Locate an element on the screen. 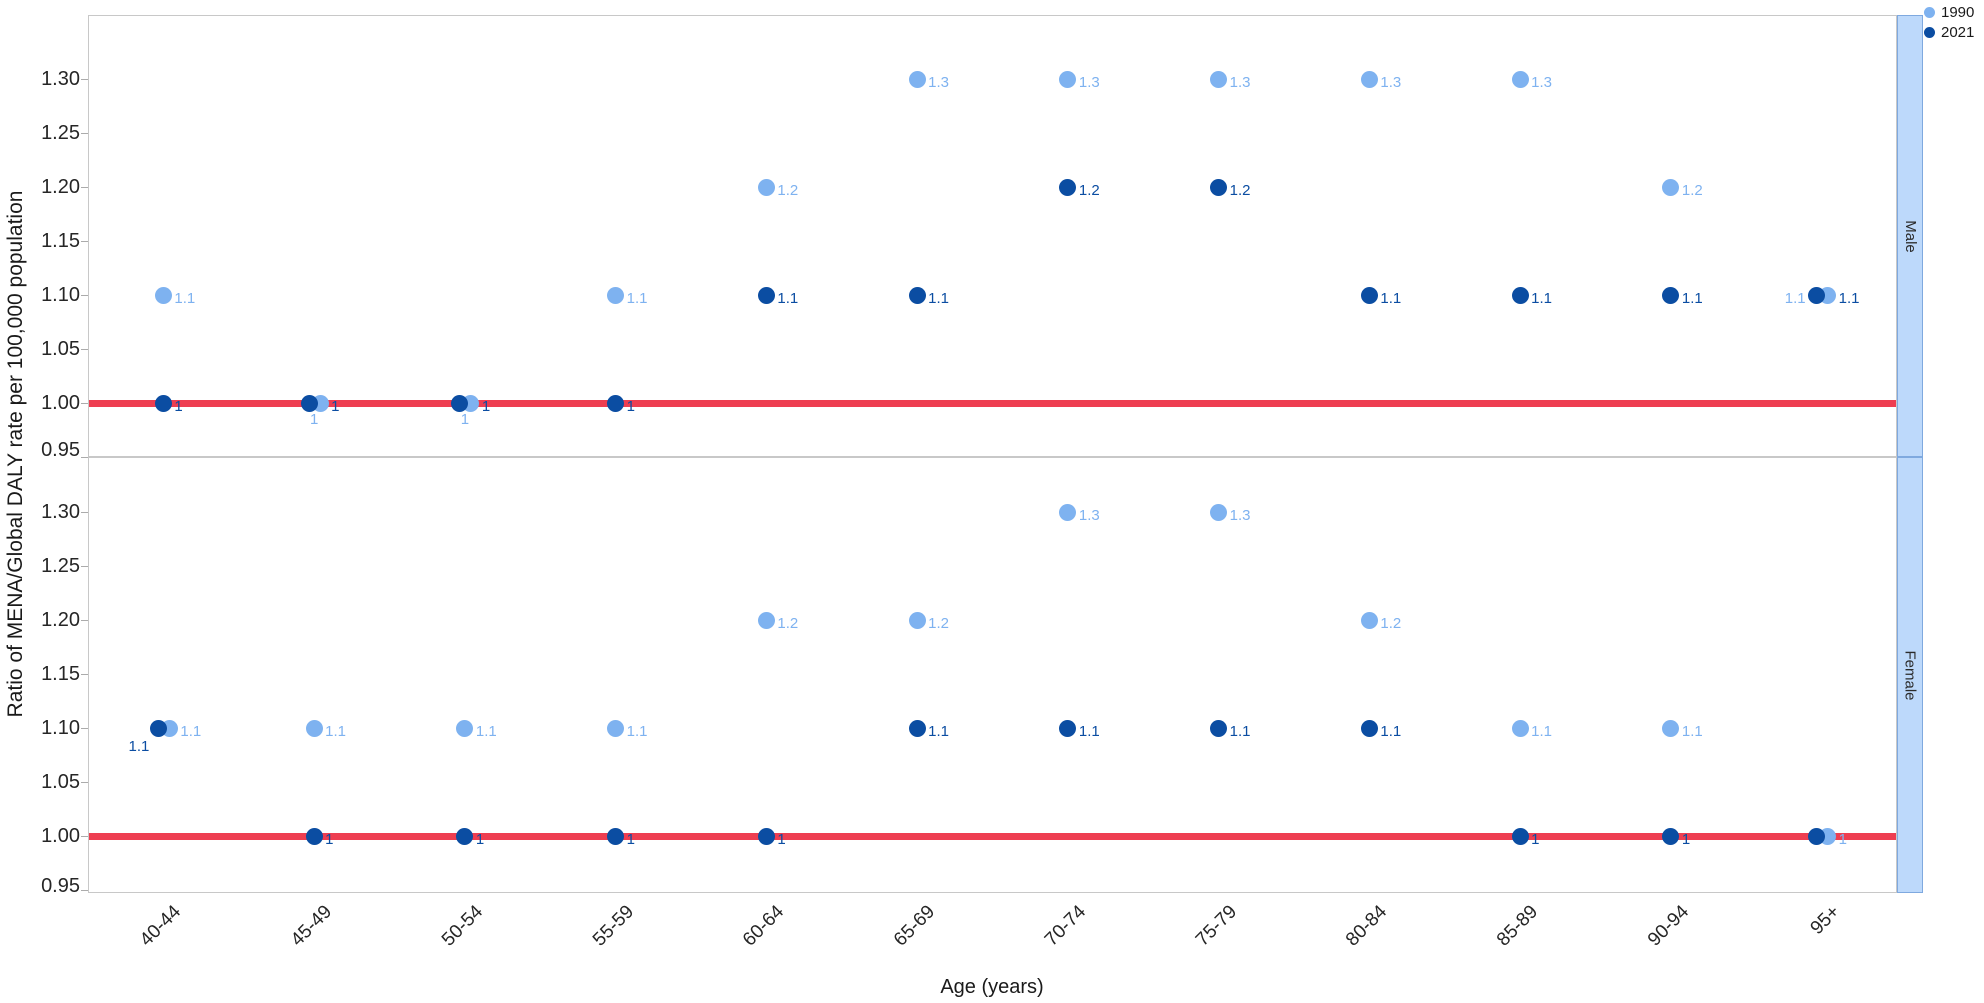  y-tick-label-female: 1.20 is located at coordinates (60, 620).